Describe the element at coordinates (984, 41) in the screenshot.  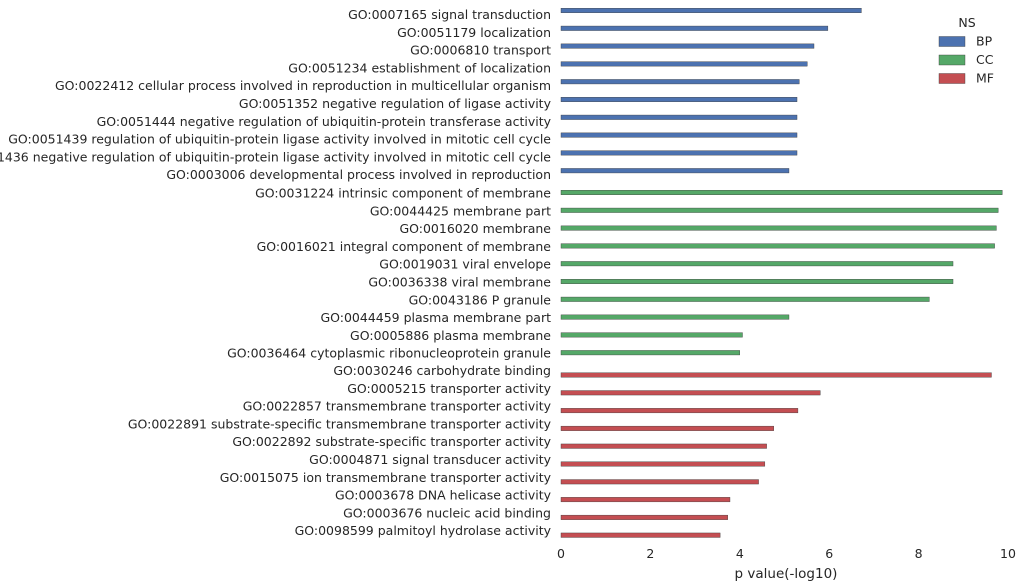
I see `legend-label-bp: BP` at that location.